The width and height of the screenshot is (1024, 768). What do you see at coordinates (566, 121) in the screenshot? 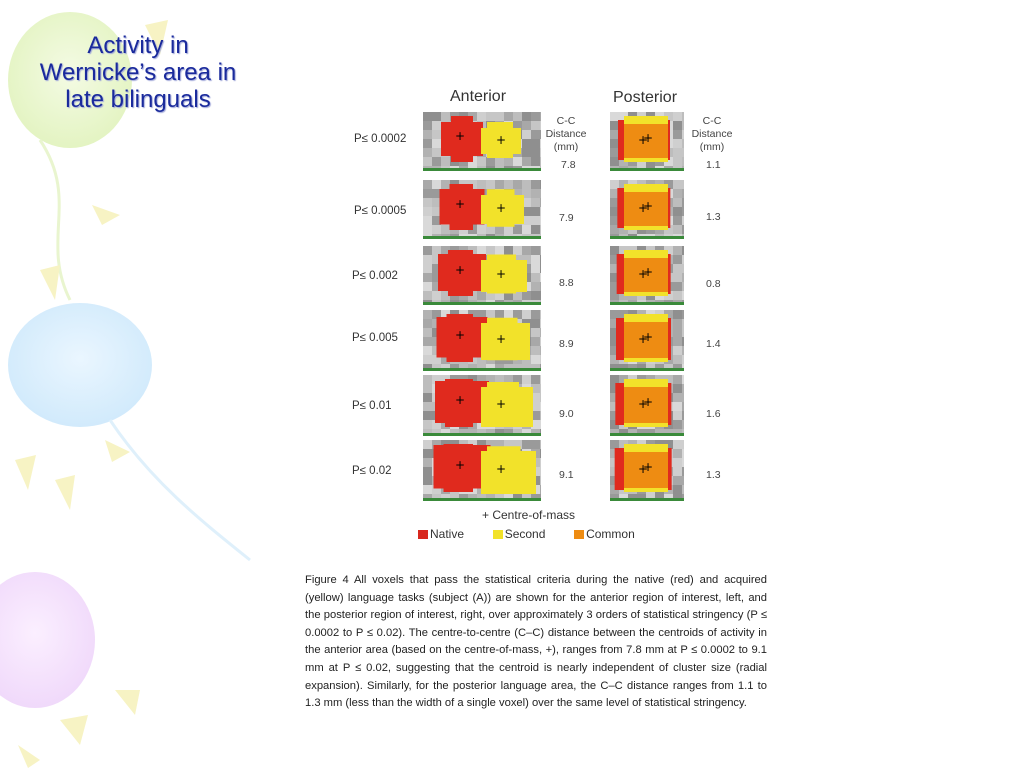
I see `anterior-cc-header-line-1: C-C` at bounding box center [566, 121].